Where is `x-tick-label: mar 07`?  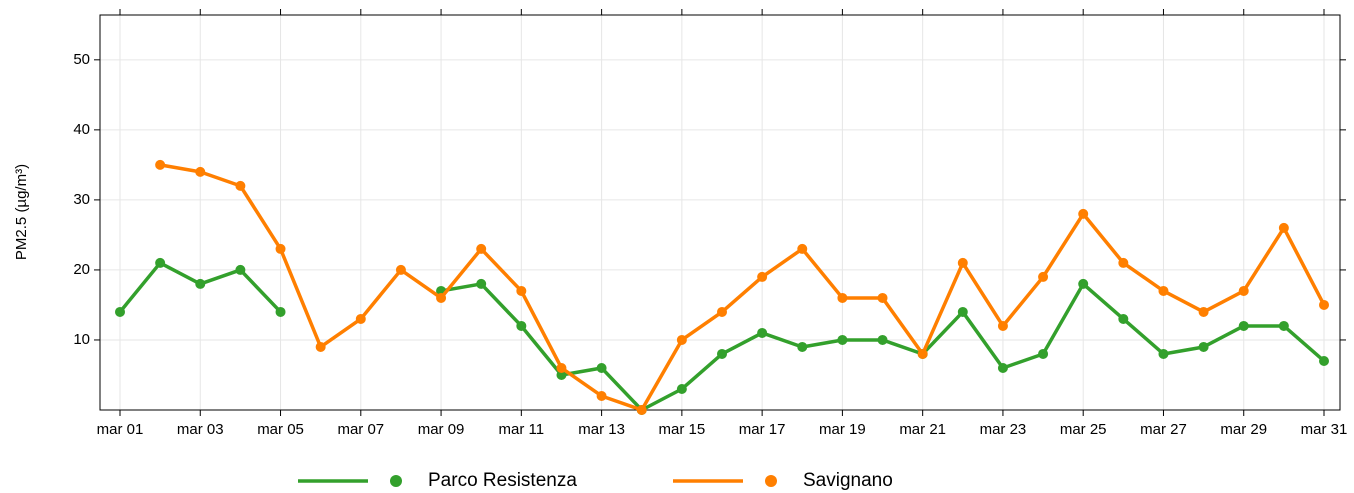 x-tick-label: mar 07 is located at coordinates (360, 429).